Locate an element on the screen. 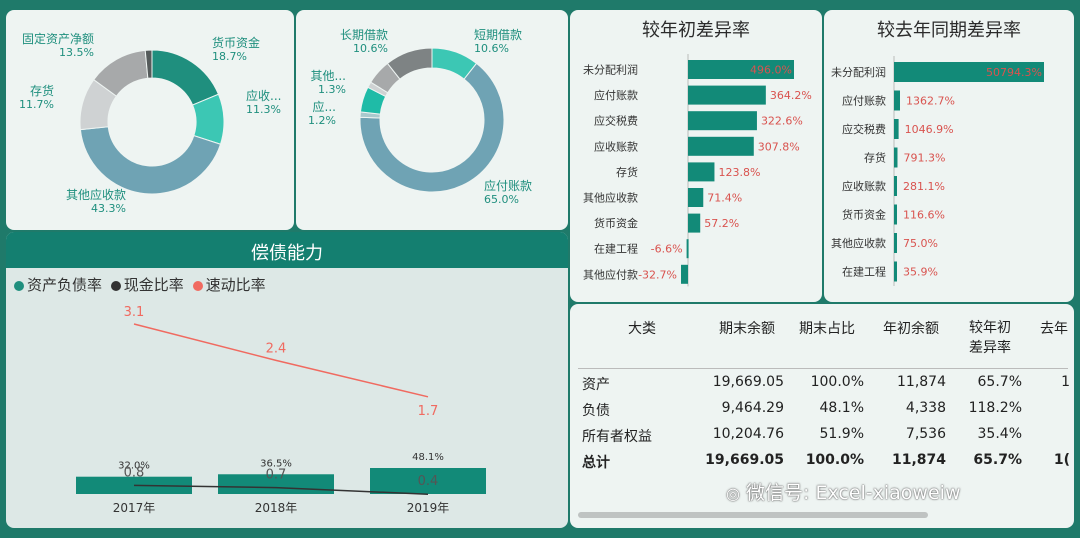 This screenshot has width=1080, height=538. table-cell-name: 所有者权益 is located at coordinates (617, 437).